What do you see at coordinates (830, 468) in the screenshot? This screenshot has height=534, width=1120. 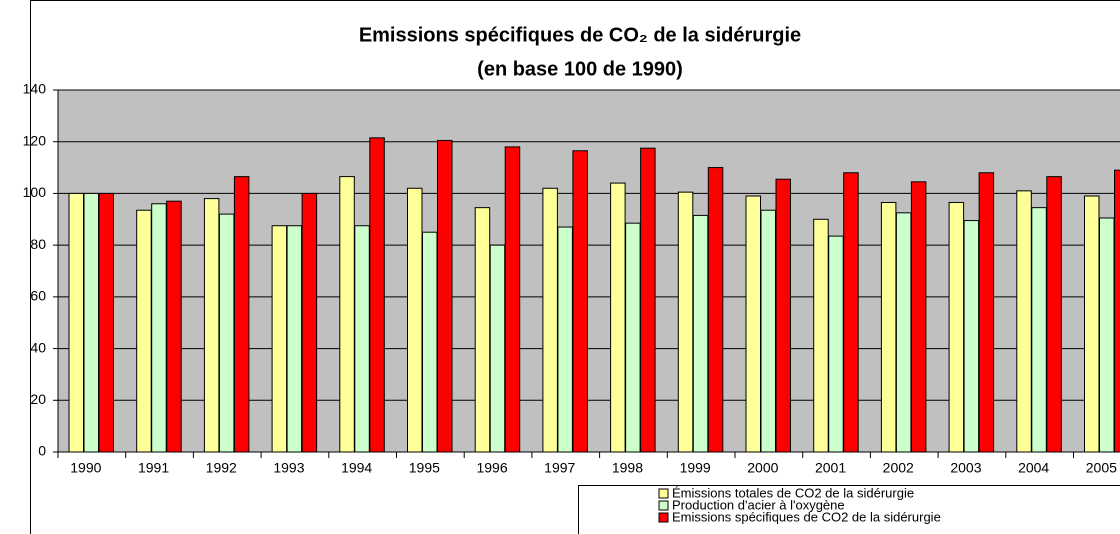 I see `x-tick-label: 2001` at bounding box center [830, 468].